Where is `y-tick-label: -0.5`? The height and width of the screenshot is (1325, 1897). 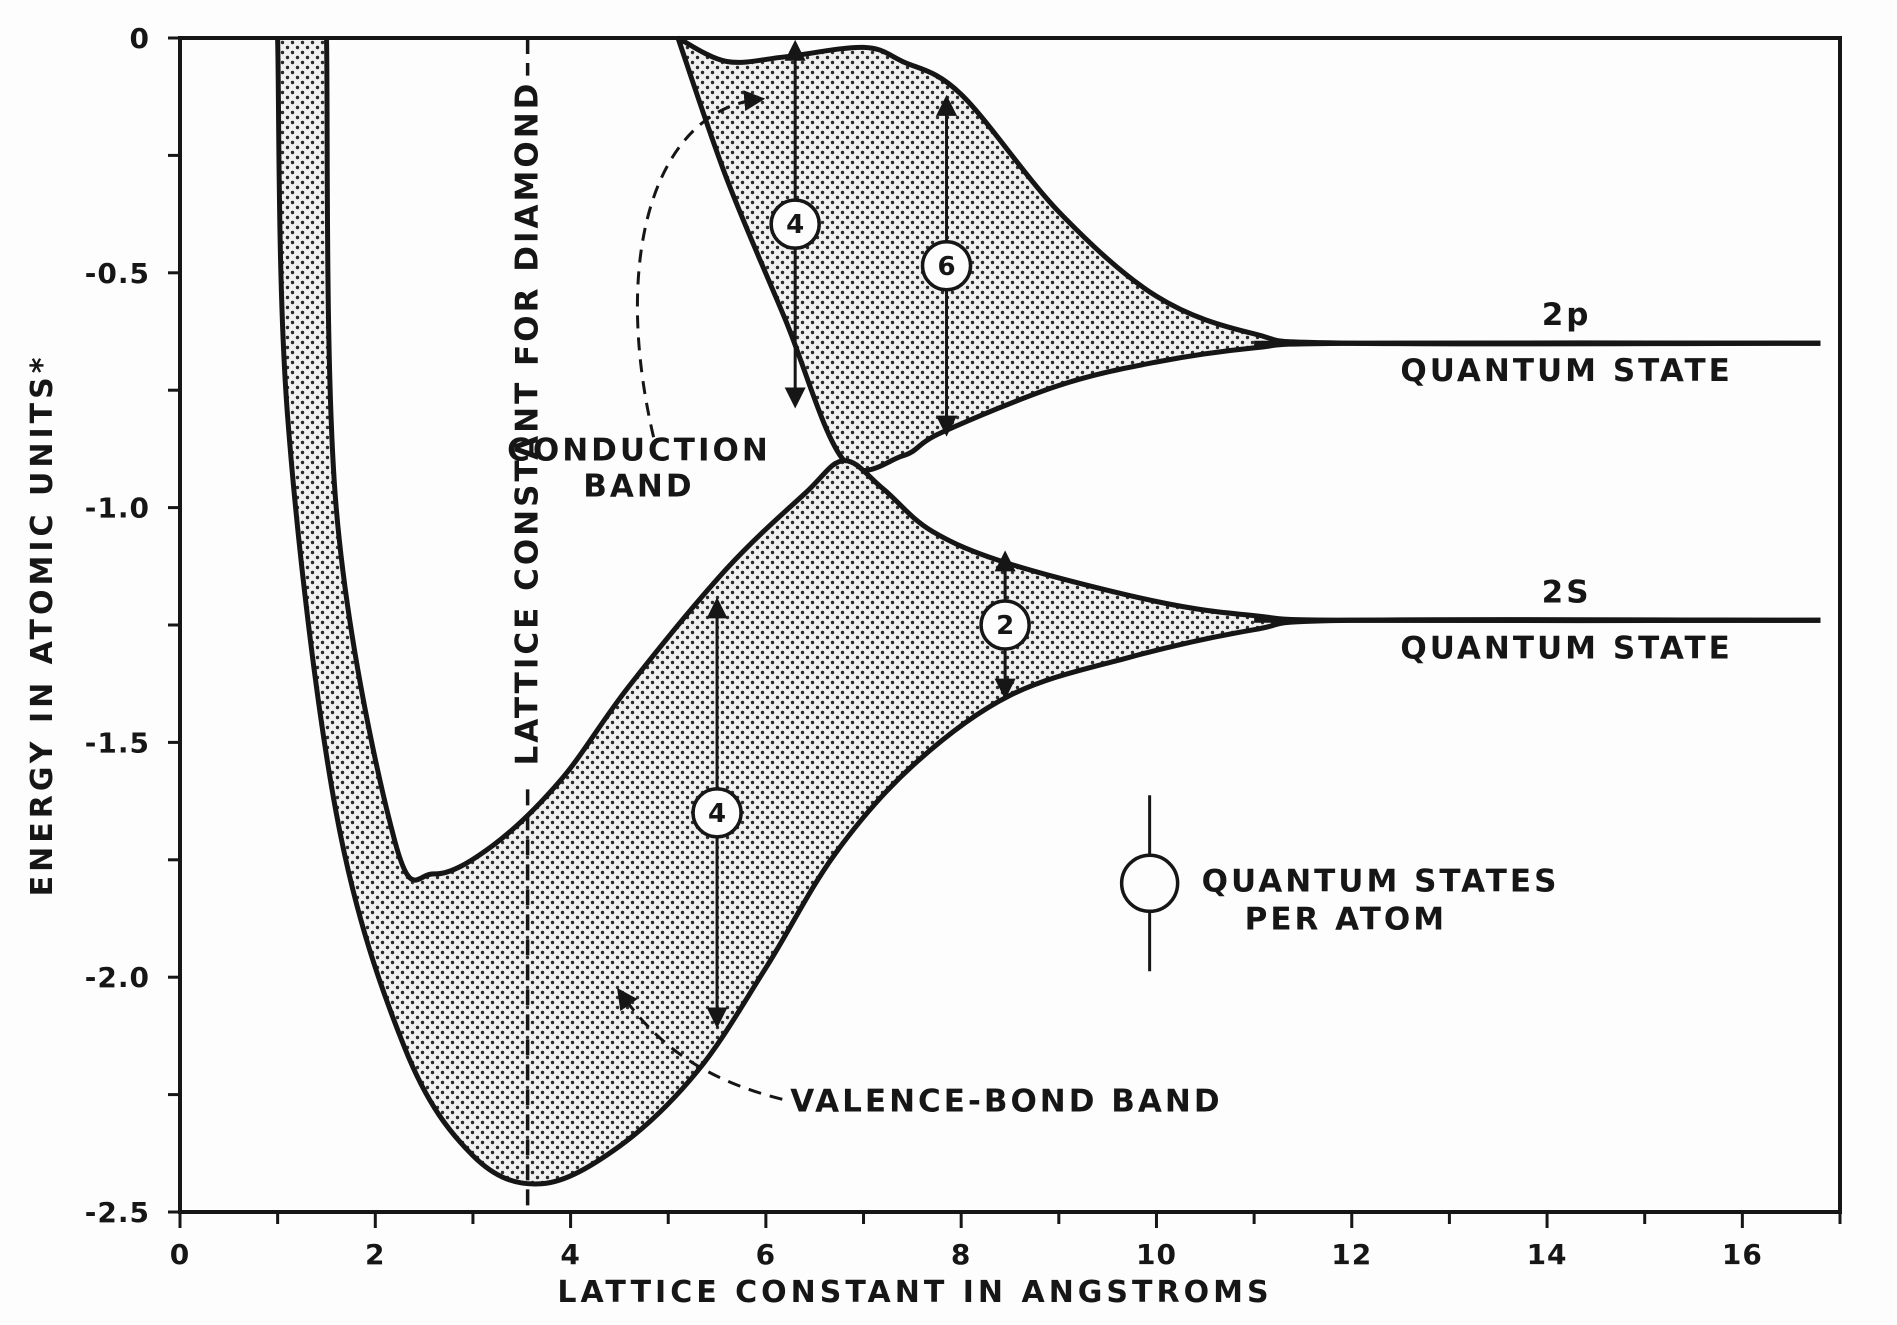 y-tick-label: -0.5 is located at coordinates (117, 273).